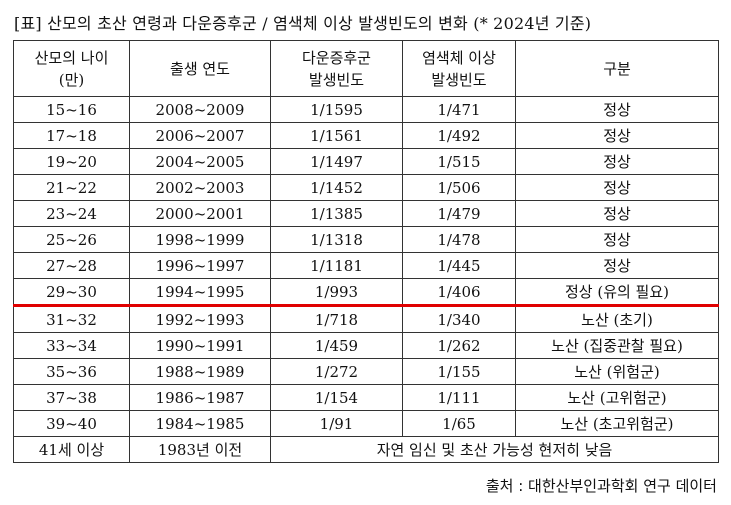 The width and height of the screenshot is (731, 505). I want to click on table-row: 15~16 2008~2009 1/1595 1/471 정상, so click(366, 109).